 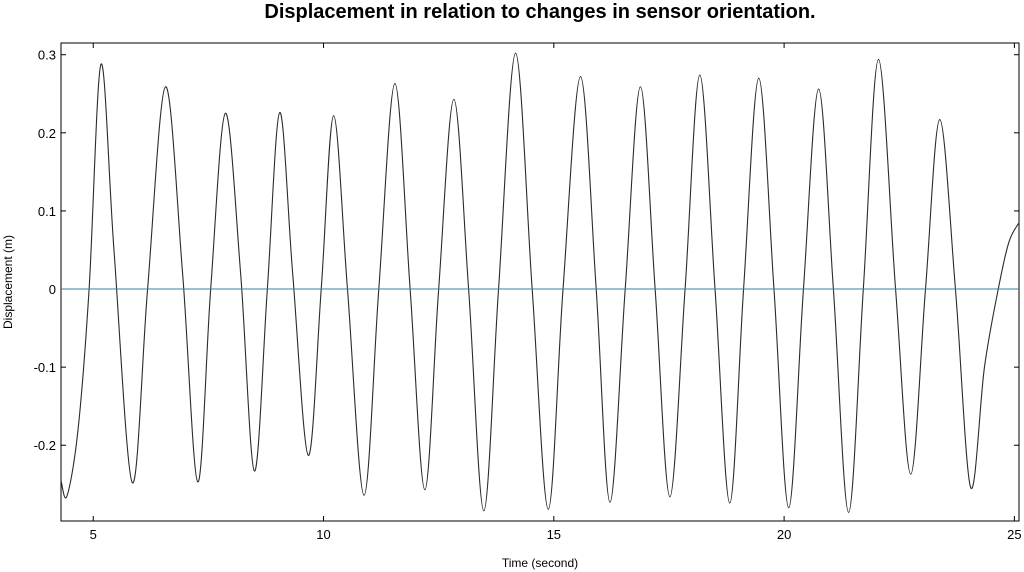 What do you see at coordinates (45, 445) in the screenshot?
I see `y-tick-label: -0.2` at bounding box center [45, 445].